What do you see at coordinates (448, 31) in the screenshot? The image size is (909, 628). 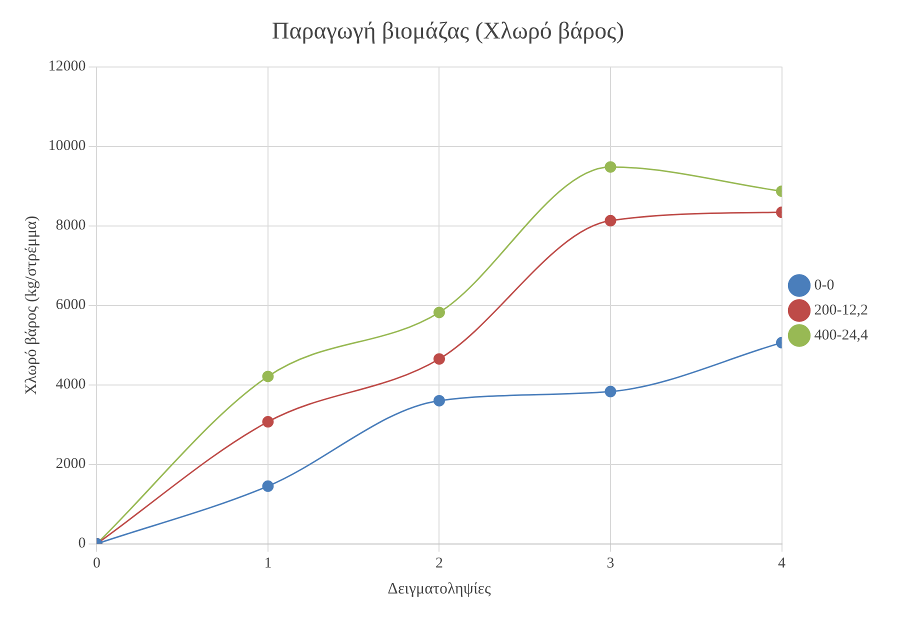 I see `chart-title: Παραγωγή βιομάζας (Χλωρό βάρος)` at bounding box center [448, 31].